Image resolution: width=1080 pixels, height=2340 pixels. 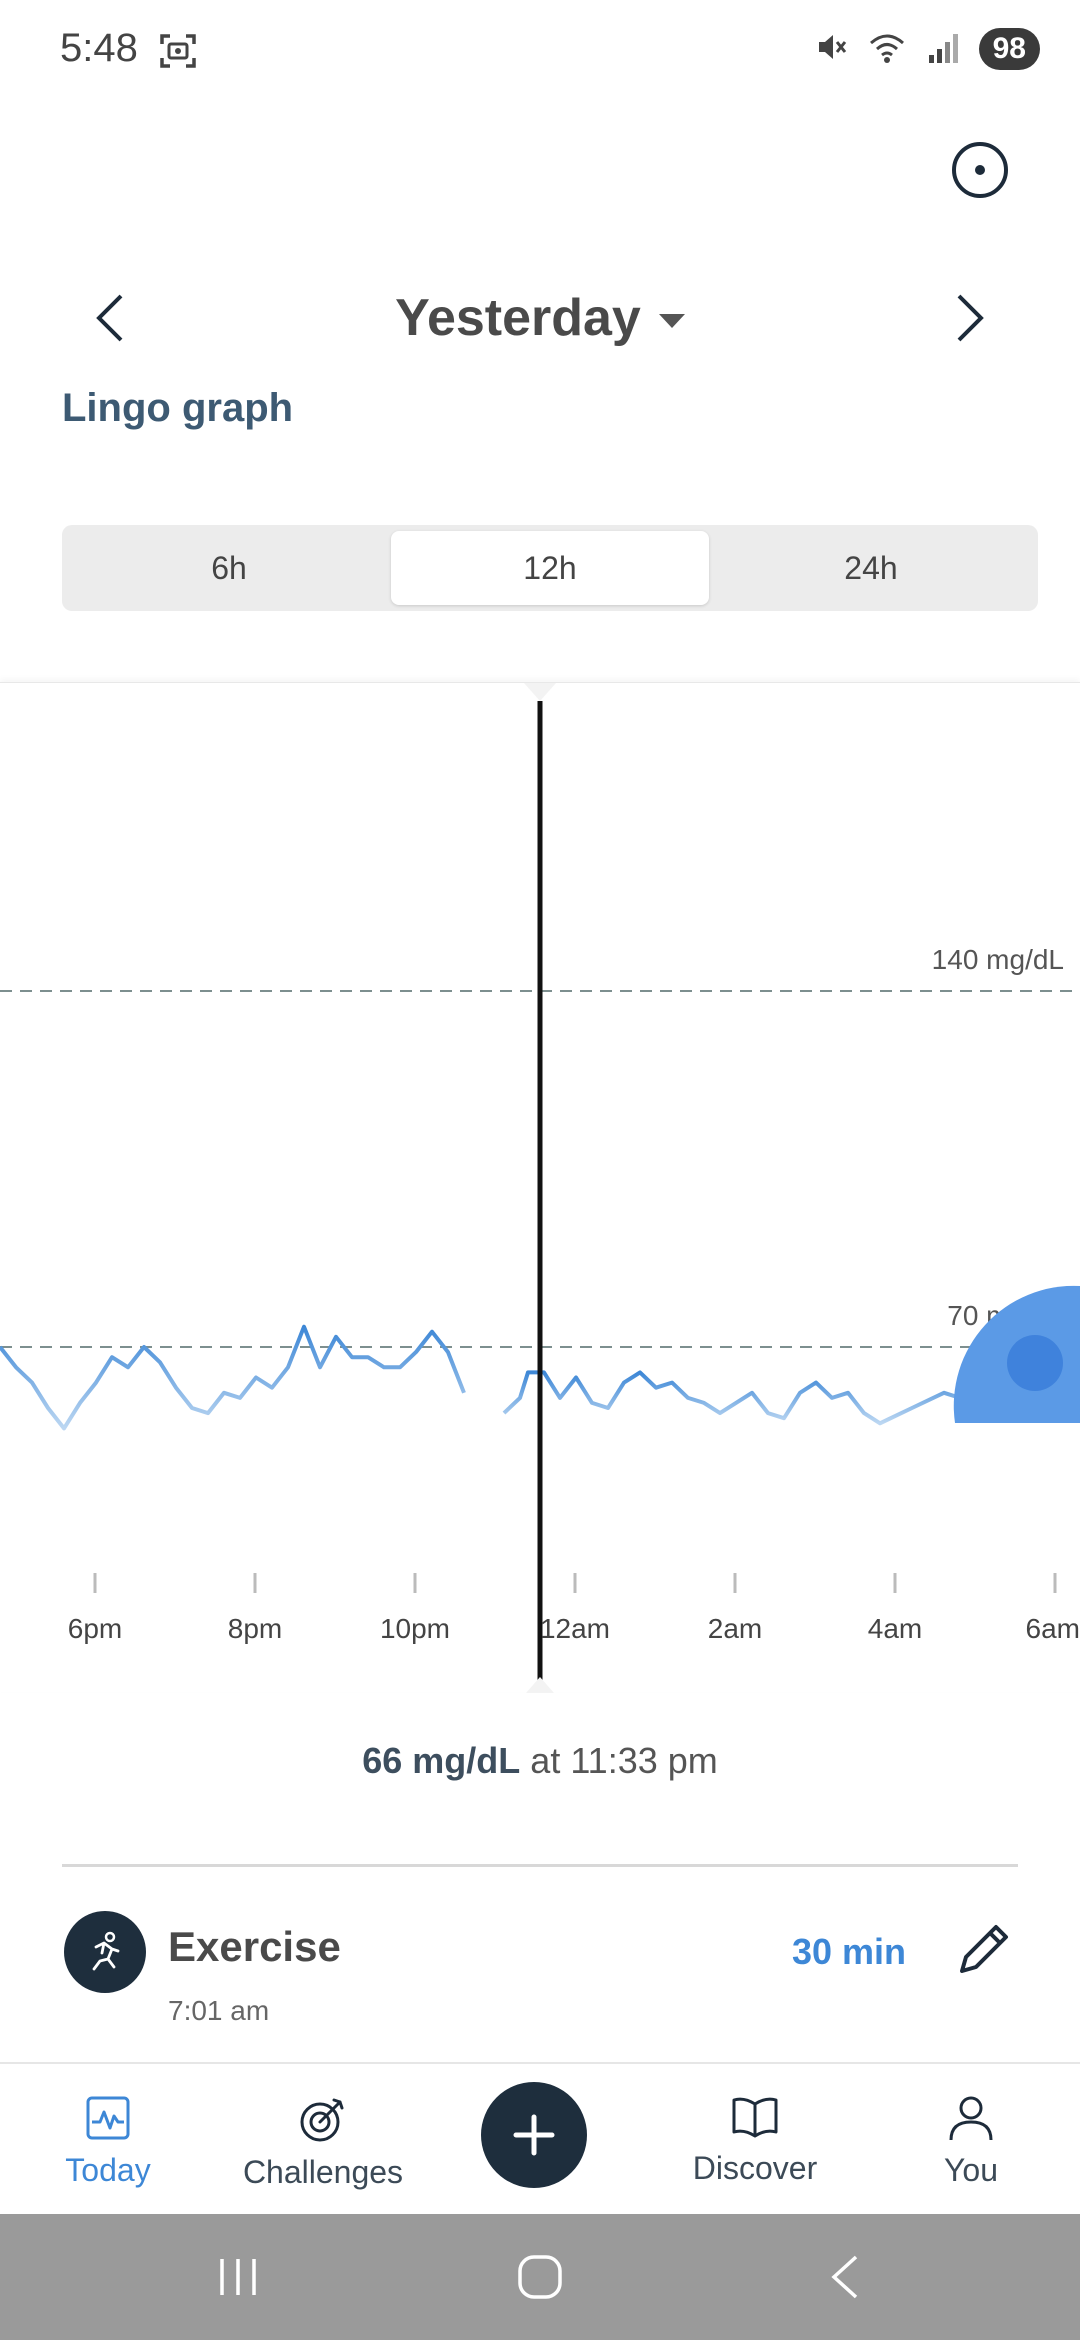 What do you see at coordinates (871, 567) in the screenshot?
I see `range-24h-tab: 24h` at bounding box center [871, 567].